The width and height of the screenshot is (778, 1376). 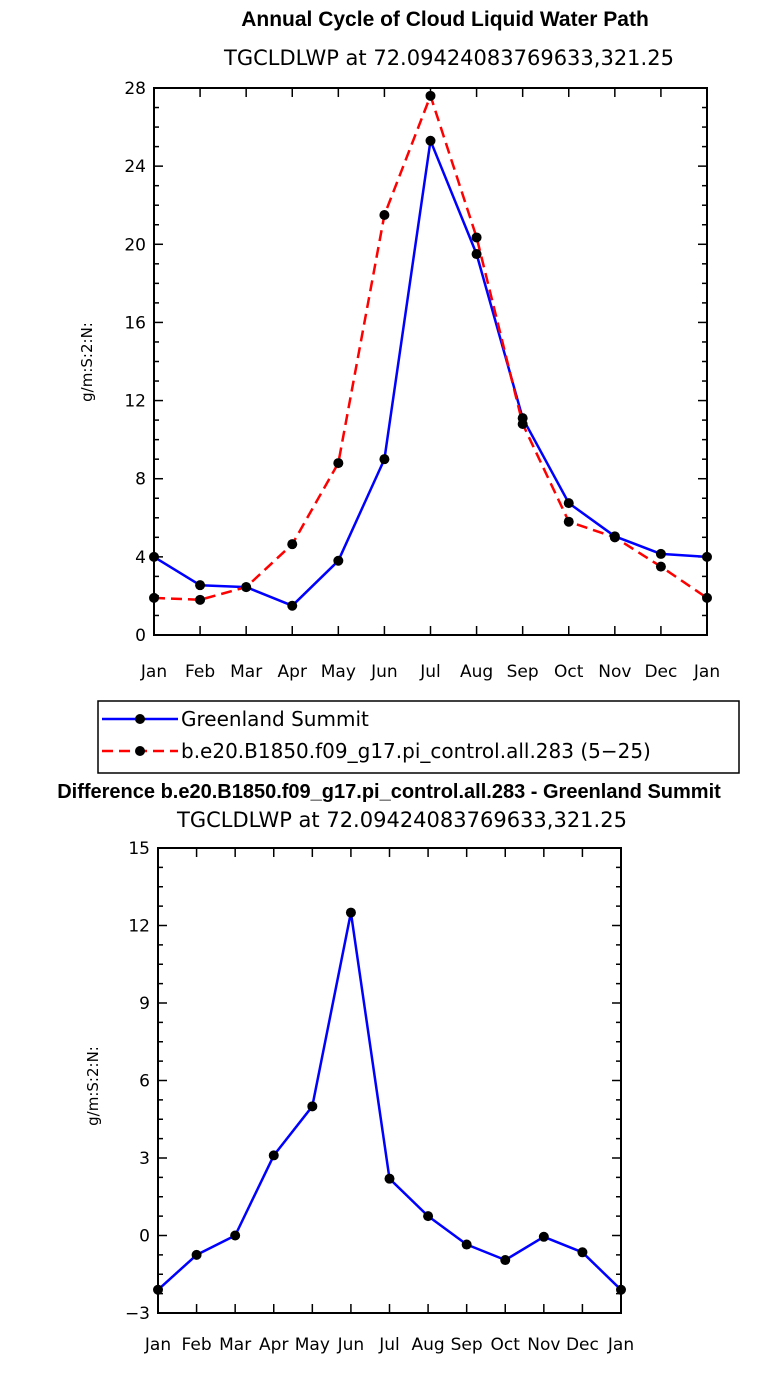 I want to click on cycle-ytick-label: 20, so click(x=135, y=245).